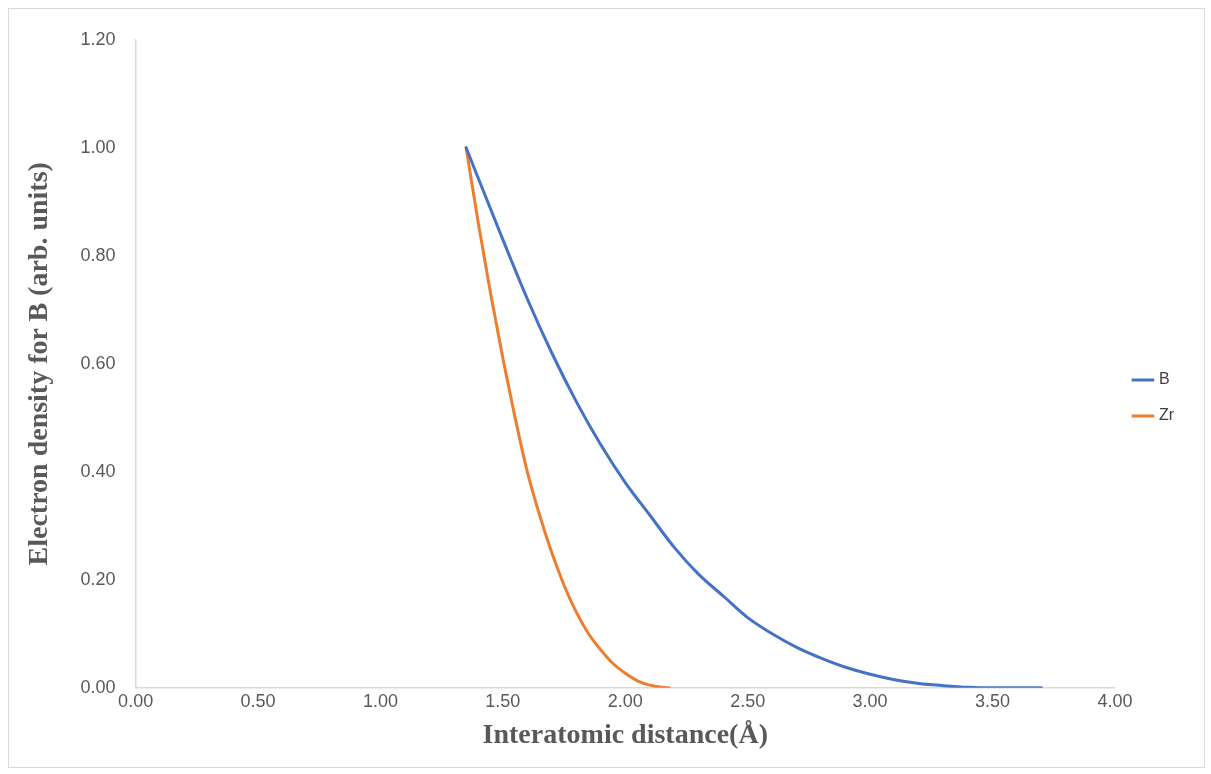 The width and height of the screenshot is (1211, 774). Describe the element at coordinates (625, 700) in the screenshot. I see `x-tick-label: 2.00` at that location.